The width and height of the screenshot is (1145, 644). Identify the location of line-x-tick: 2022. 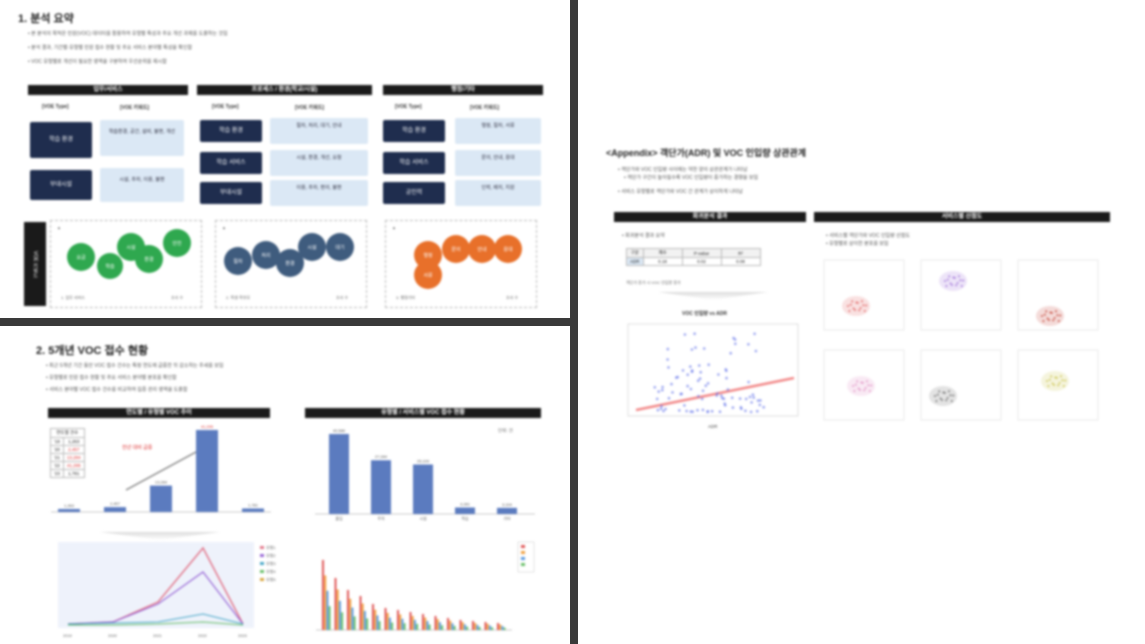
(203, 635).